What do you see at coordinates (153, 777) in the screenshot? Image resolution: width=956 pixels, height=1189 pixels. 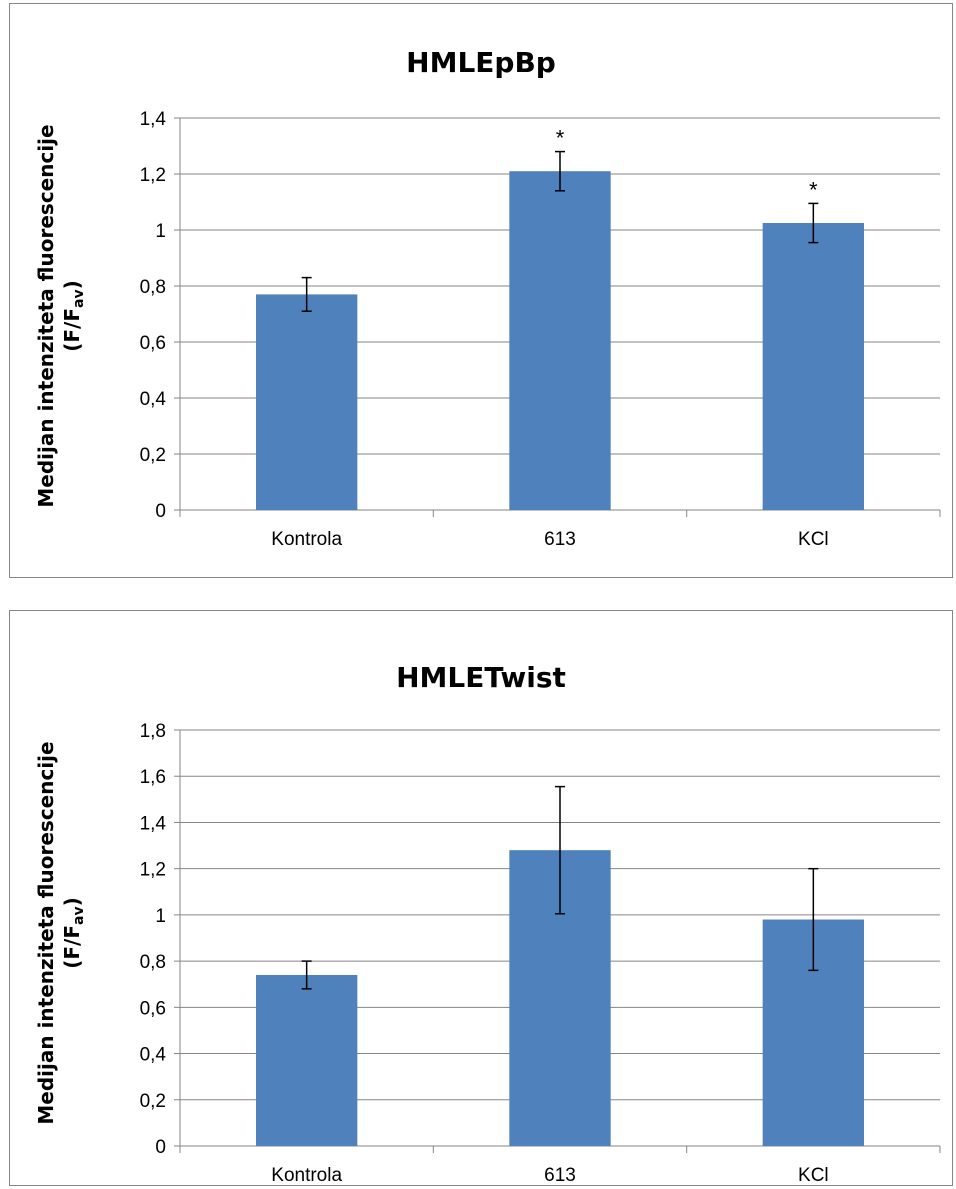 I see `y-tick-label: 1,6` at bounding box center [153, 777].